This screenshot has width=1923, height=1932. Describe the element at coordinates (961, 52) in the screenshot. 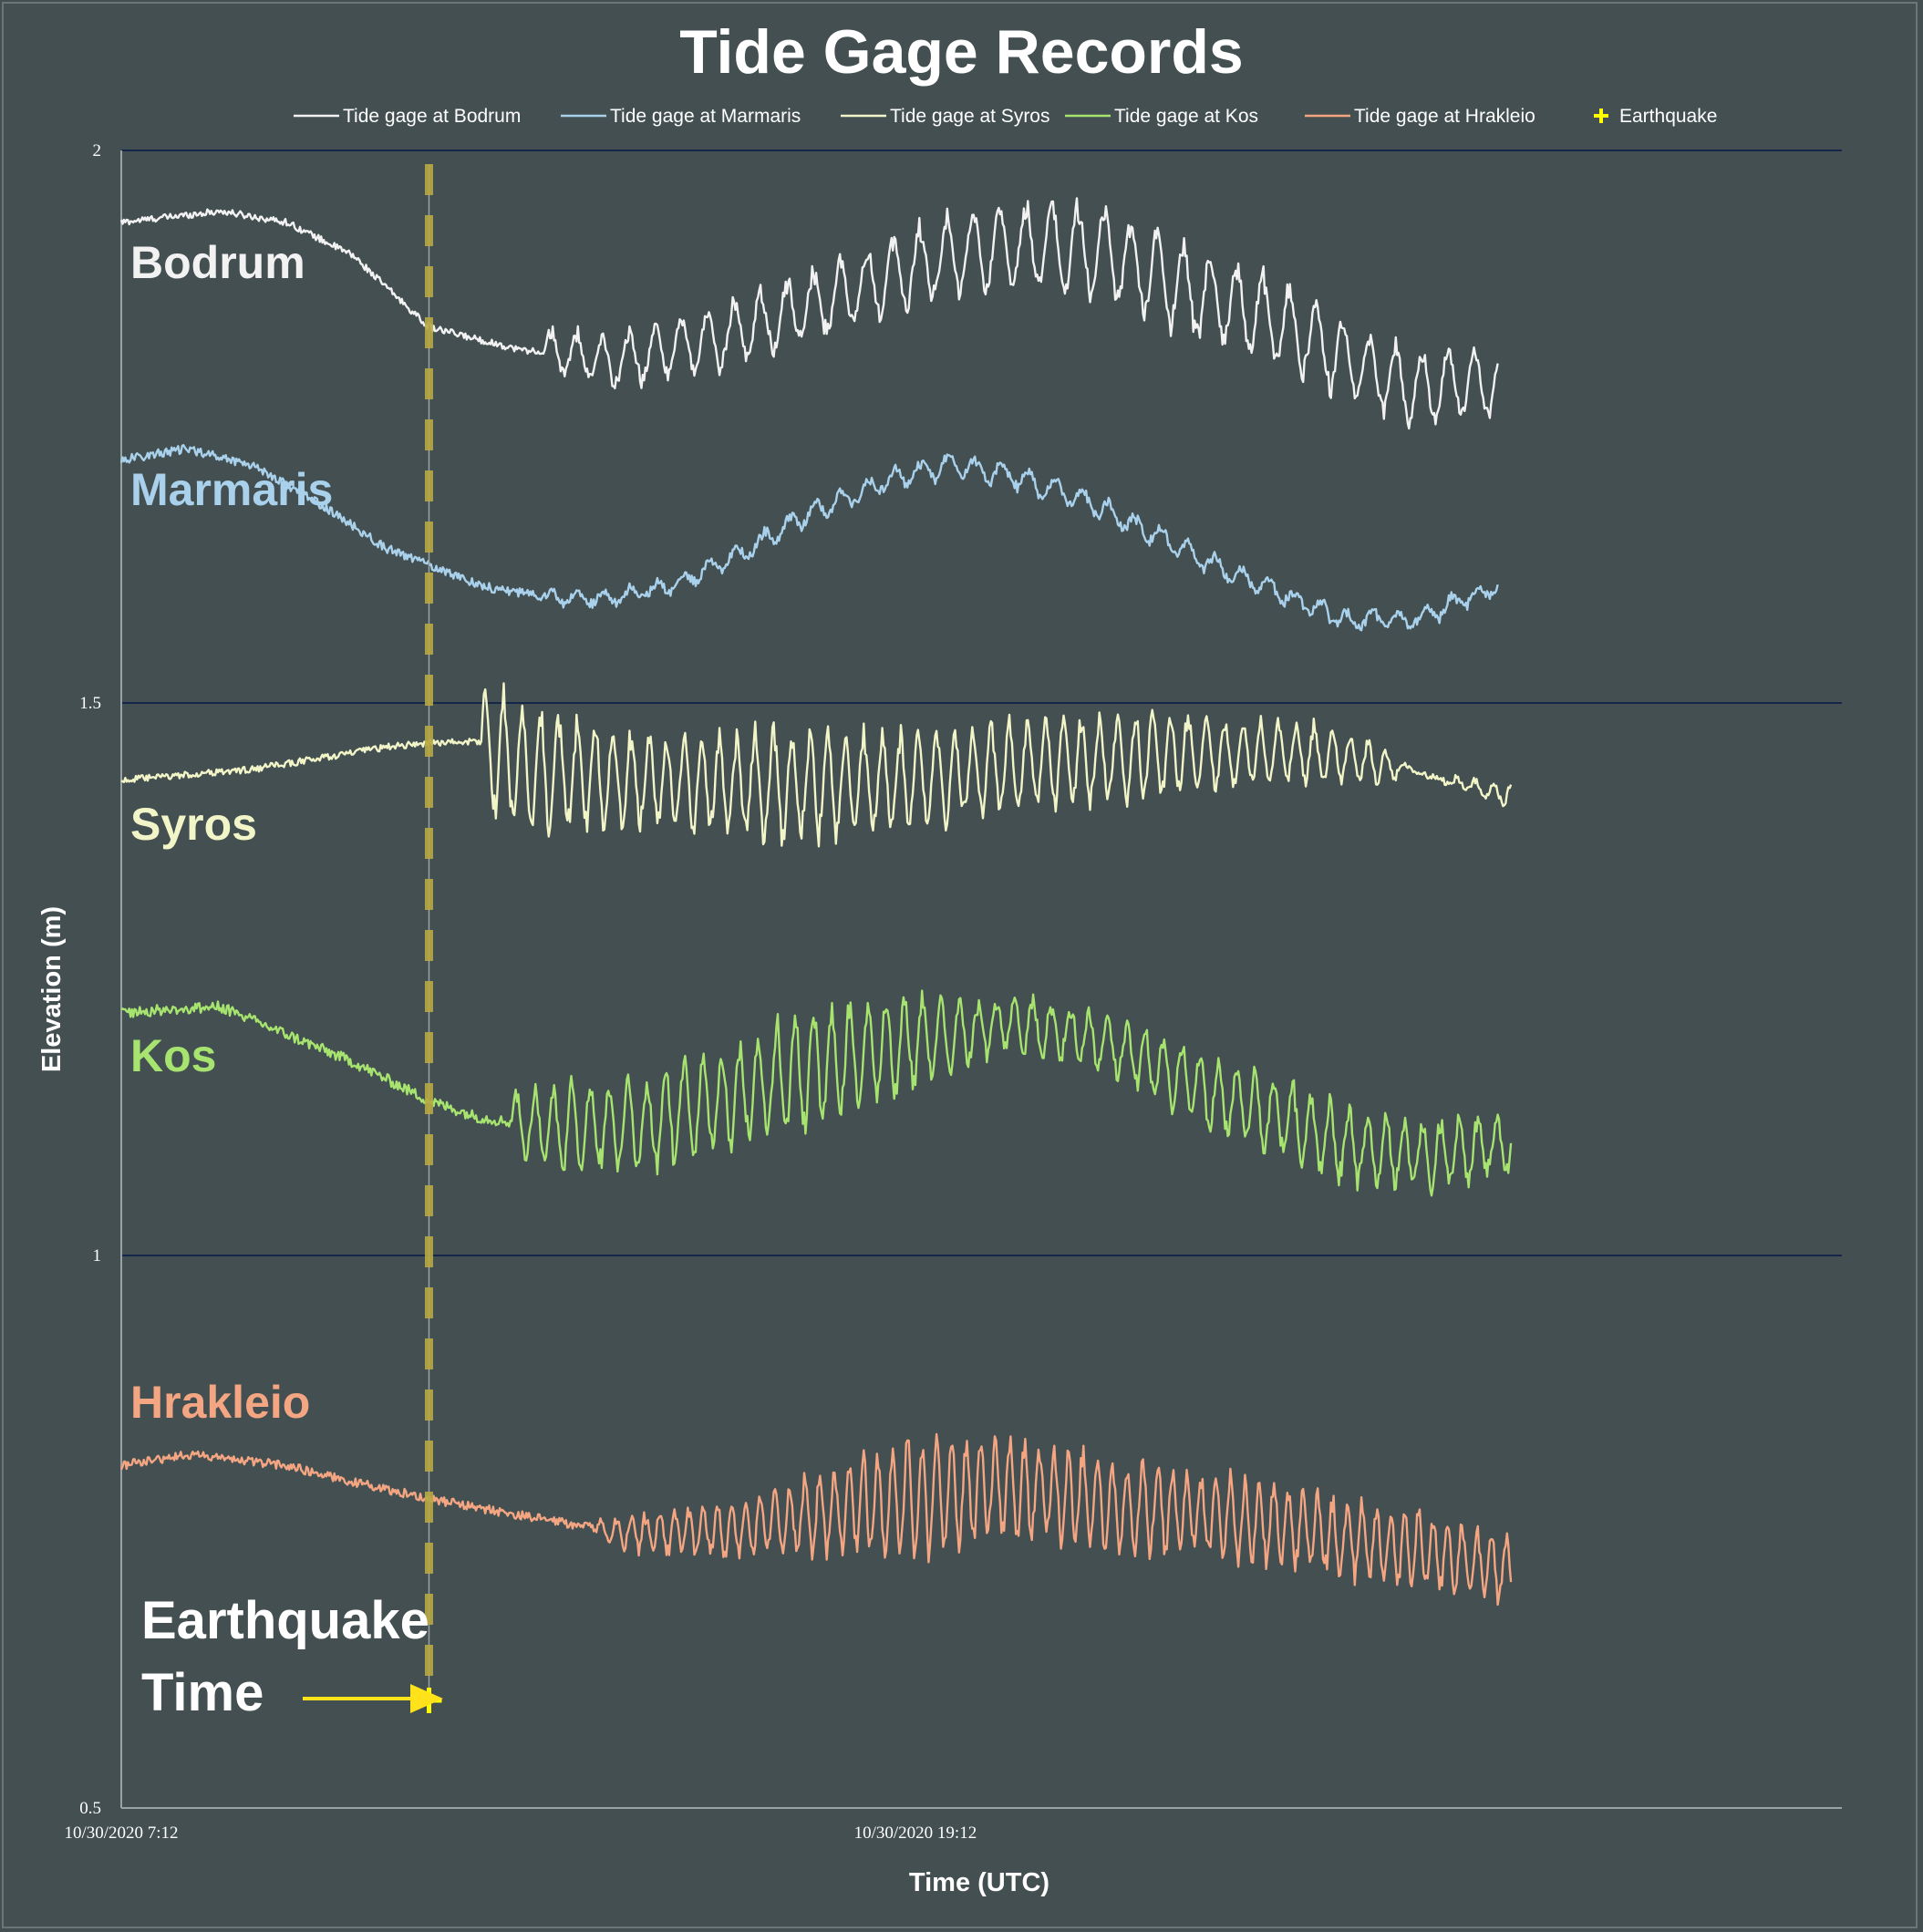

I see `chart-title: Tide Gage Records` at that location.